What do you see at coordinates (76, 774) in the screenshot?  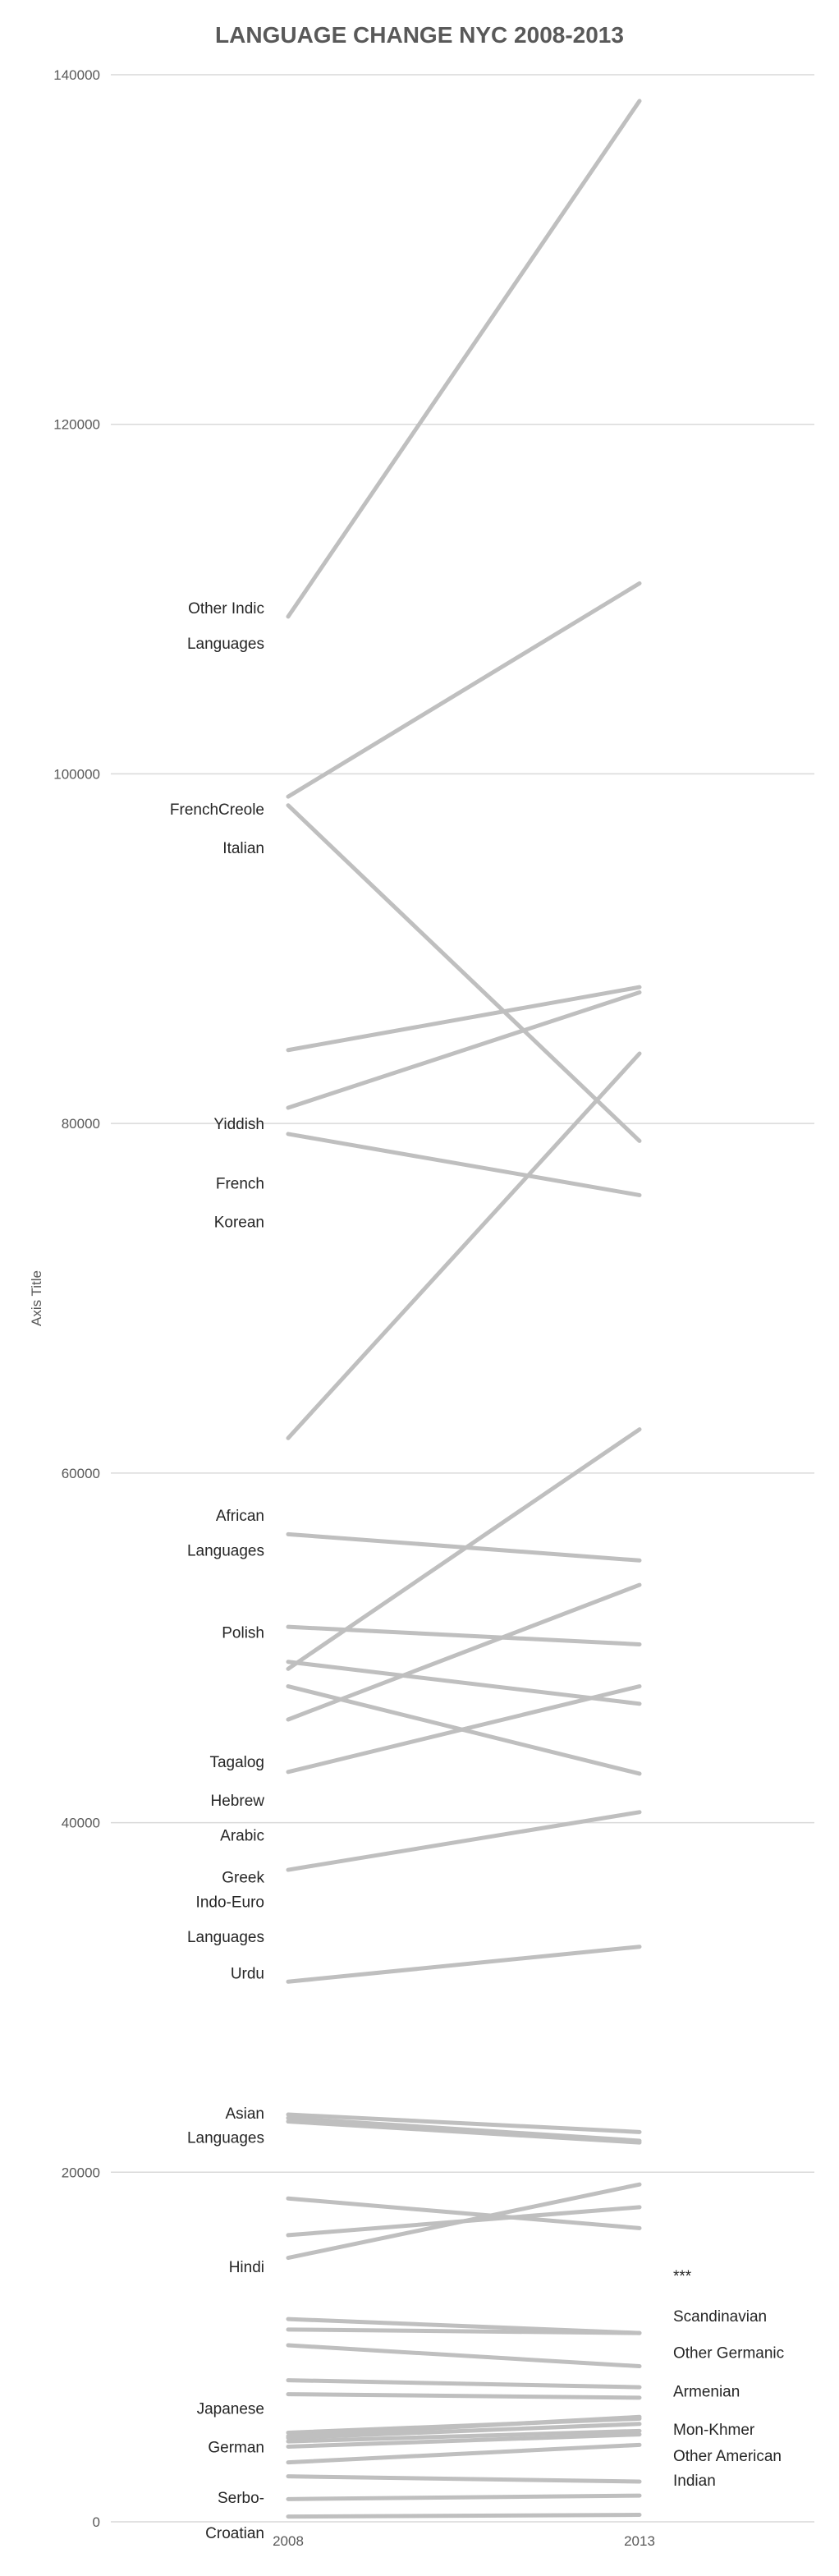 I see `y-tick-label: 100000` at bounding box center [76, 774].